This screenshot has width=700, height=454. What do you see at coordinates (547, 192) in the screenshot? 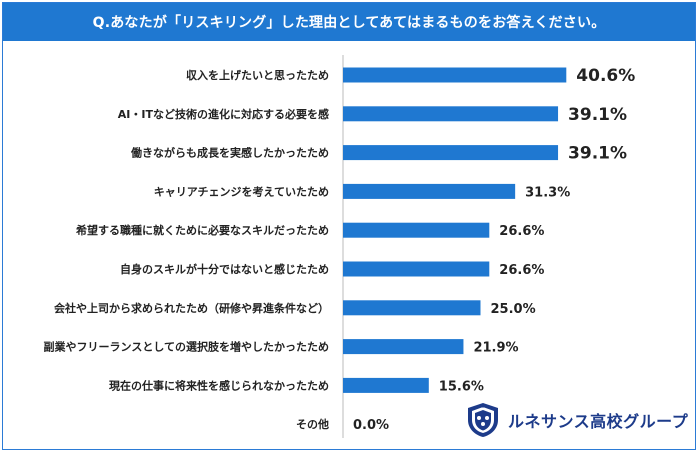
I see `value-label: 31.3%` at bounding box center [547, 192].